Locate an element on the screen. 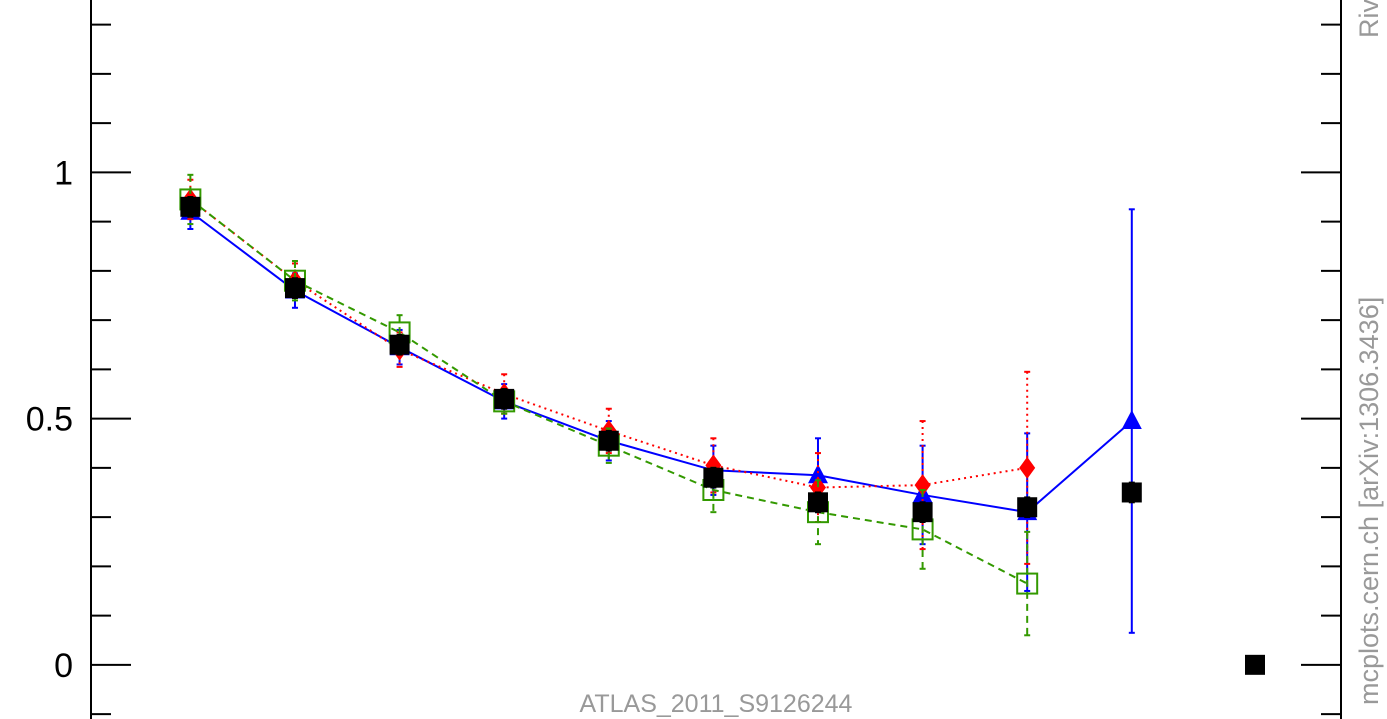 The height and width of the screenshot is (719, 1387). analysis-label: ATLAS_2011_S9126244 is located at coordinates (716, 704).